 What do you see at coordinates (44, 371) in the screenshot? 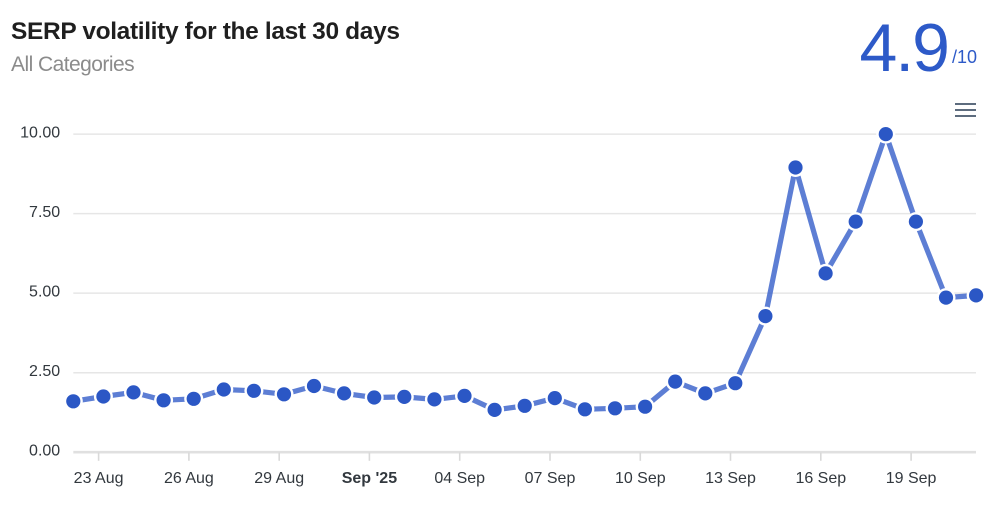
I see `svg-text: 2.50` at bounding box center [44, 371].